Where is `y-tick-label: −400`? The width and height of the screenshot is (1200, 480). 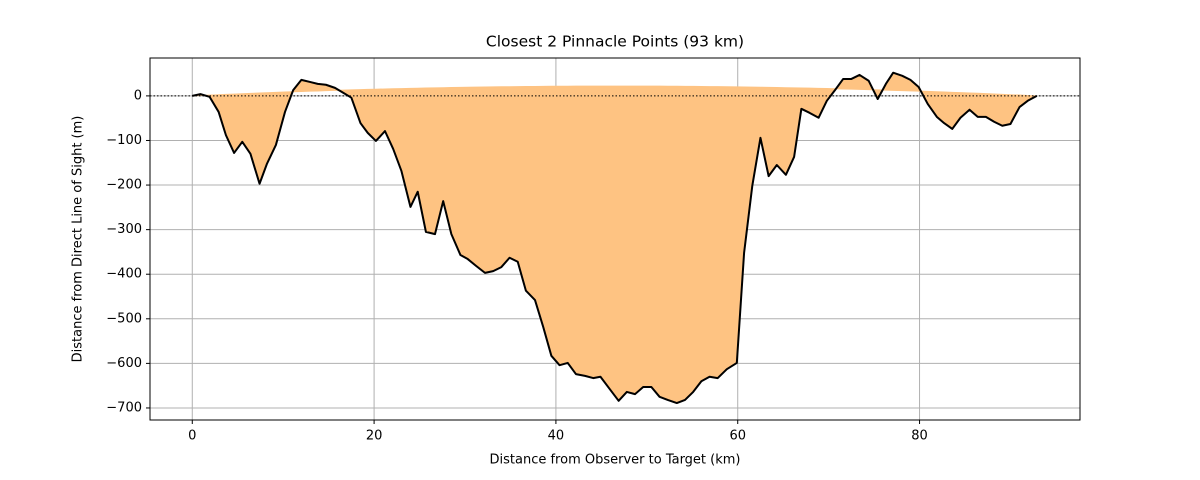
y-tick-label: −400 is located at coordinates (124, 274).